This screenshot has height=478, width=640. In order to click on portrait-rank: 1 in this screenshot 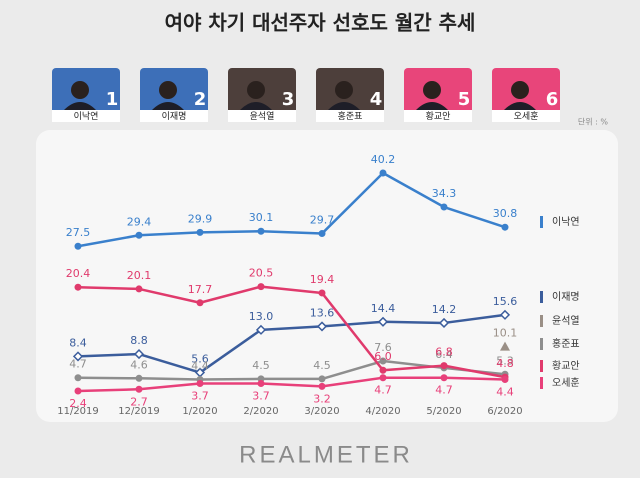, I will do `click(112, 99)`.